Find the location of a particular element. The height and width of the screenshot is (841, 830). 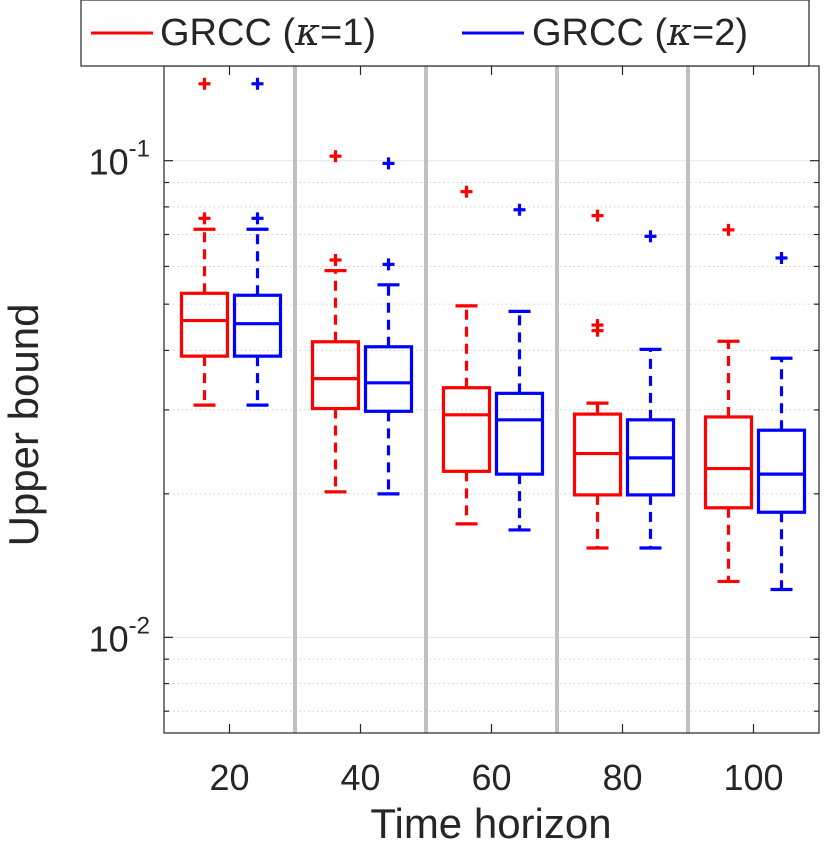

x-tick-label: 40 is located at coordinates (360, 777).